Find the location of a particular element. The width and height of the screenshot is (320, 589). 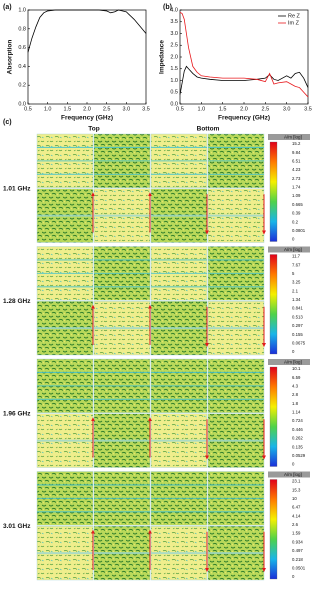

y-tick-label: 2.5 is located at coordinates (174, 46).